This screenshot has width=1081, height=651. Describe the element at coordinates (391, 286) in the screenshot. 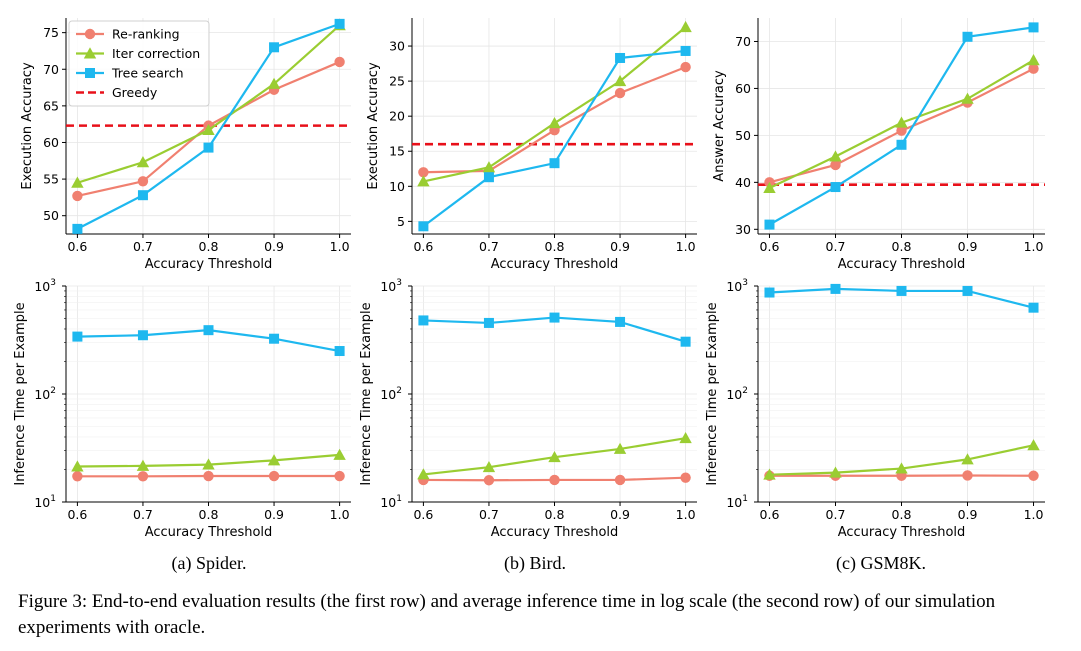

I see `y-tick-label: 10³` at that location.